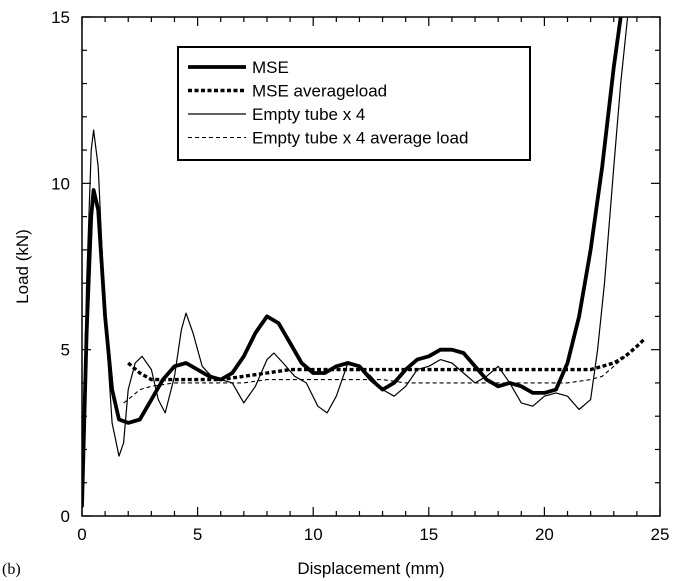  What do you see at coordinates (11, 569) in the screenshot?
I see `panel-label: (b)` at bounding box center [11, 569].